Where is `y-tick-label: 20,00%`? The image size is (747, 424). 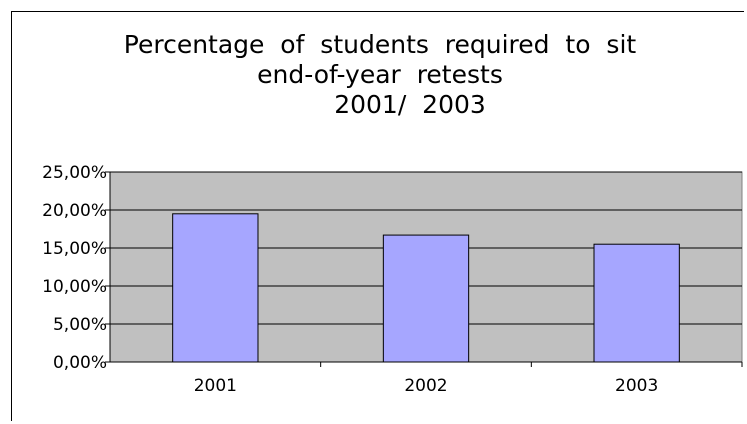
y-tick-label: 20,00% is located at coordinates (74, 211).